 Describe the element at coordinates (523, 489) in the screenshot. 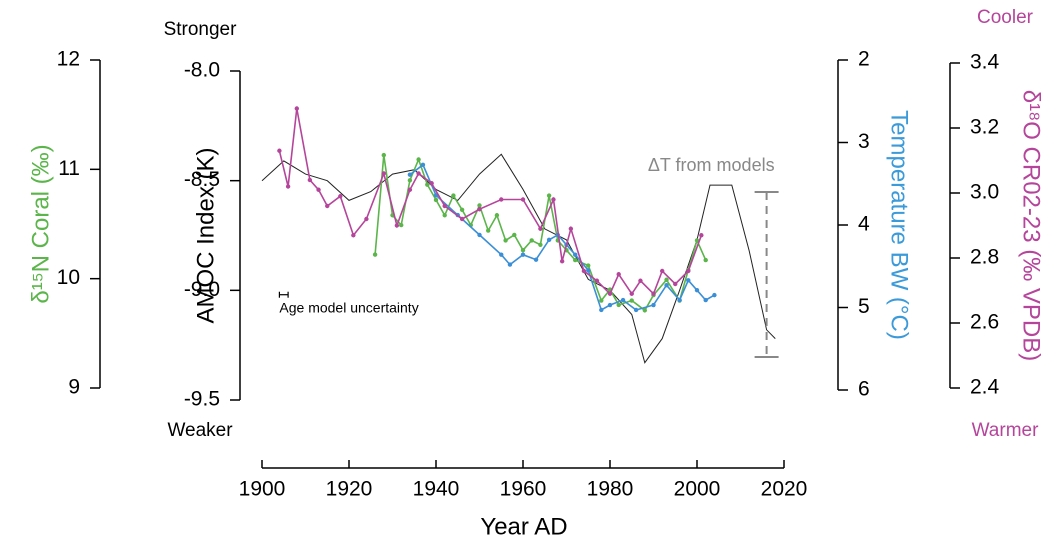

I see `x-tick-label: 1960` at that location.